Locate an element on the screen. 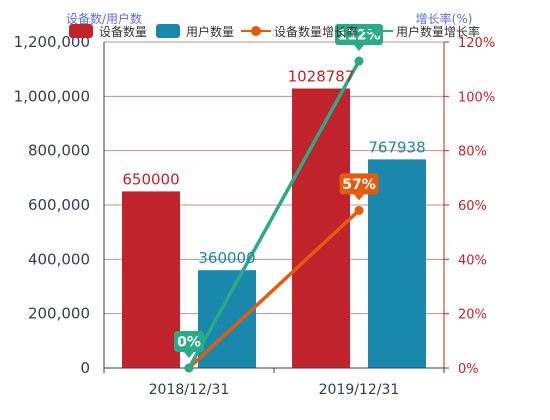 This screenshot has height=420, width=550. line-value-label: 0% is located at coordinates (189, 343).